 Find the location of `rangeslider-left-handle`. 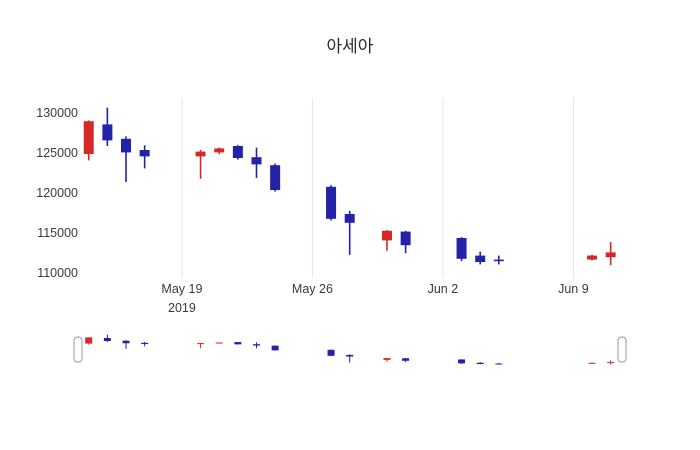

rangeslider-left-handle is located at coordinates (78, 349).